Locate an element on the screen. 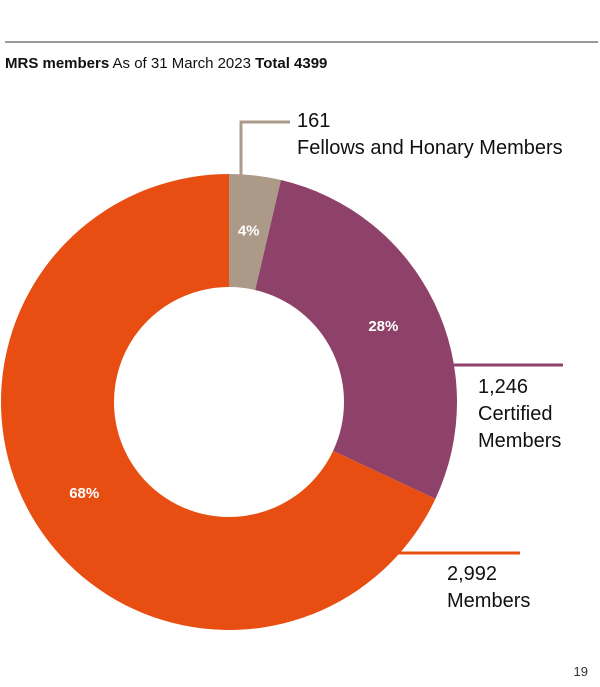 This screenshot has width=600, height=687. chart-title: MRS members is located at coordinates (57, 63).